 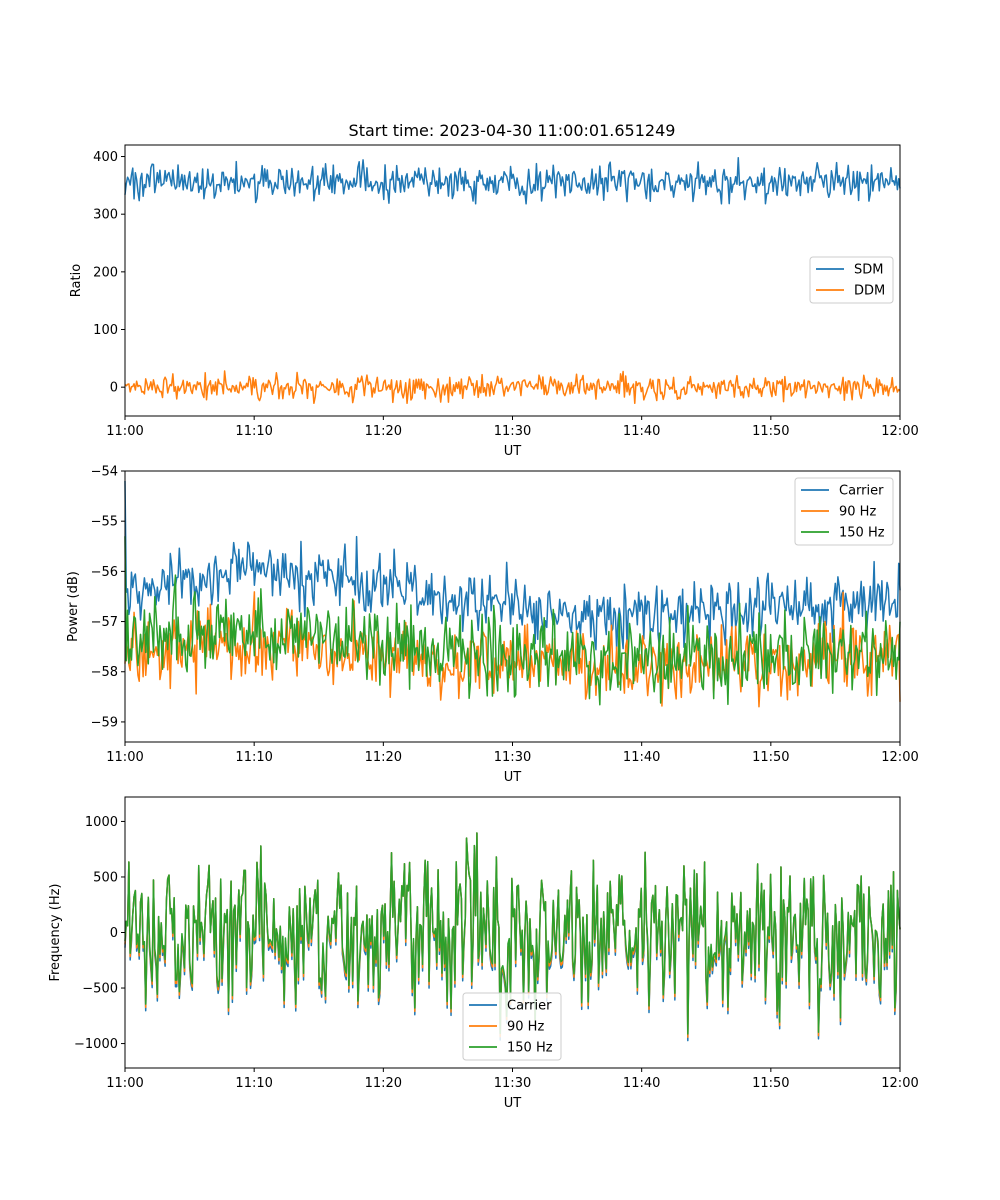 I want to click on power-x-axis: 11:00 11:10 11:20 11:30 11:40 11:50 12:00, so click(x=512, y=753).